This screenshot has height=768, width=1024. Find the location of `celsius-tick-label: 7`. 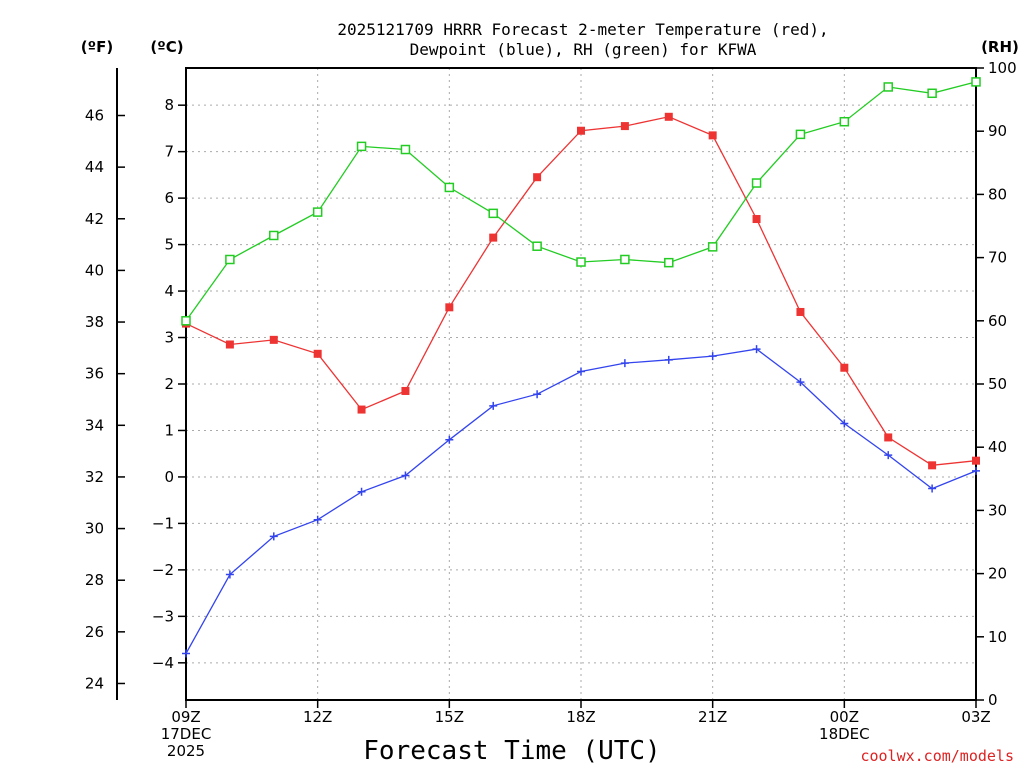

celsius-tick-label: 7 is located at coordinates (169, 152).